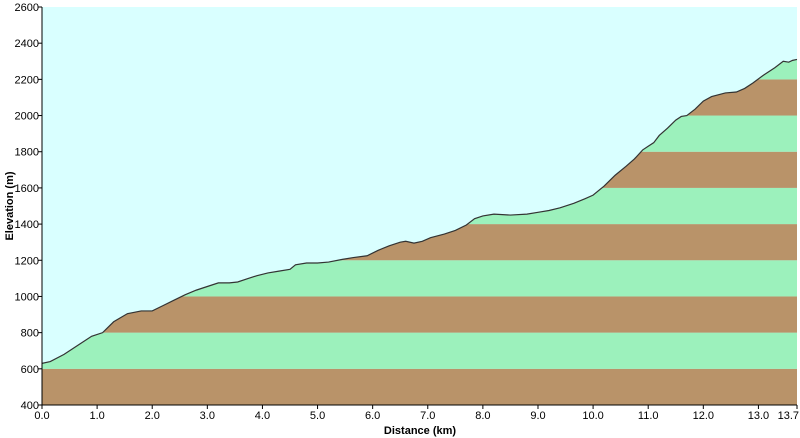  What do you see at coordinates (27, 153) in the screenshot?
I see `y-tick-label: 1800` at bounding box center [27, 153].